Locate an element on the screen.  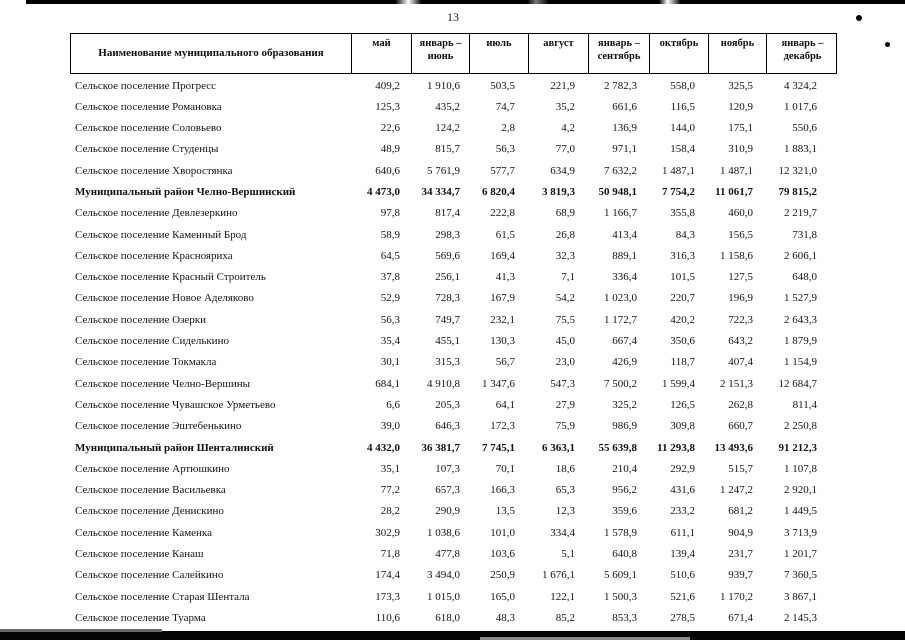
value-cell: 5 609,1 is located at coordinates (620, 575).